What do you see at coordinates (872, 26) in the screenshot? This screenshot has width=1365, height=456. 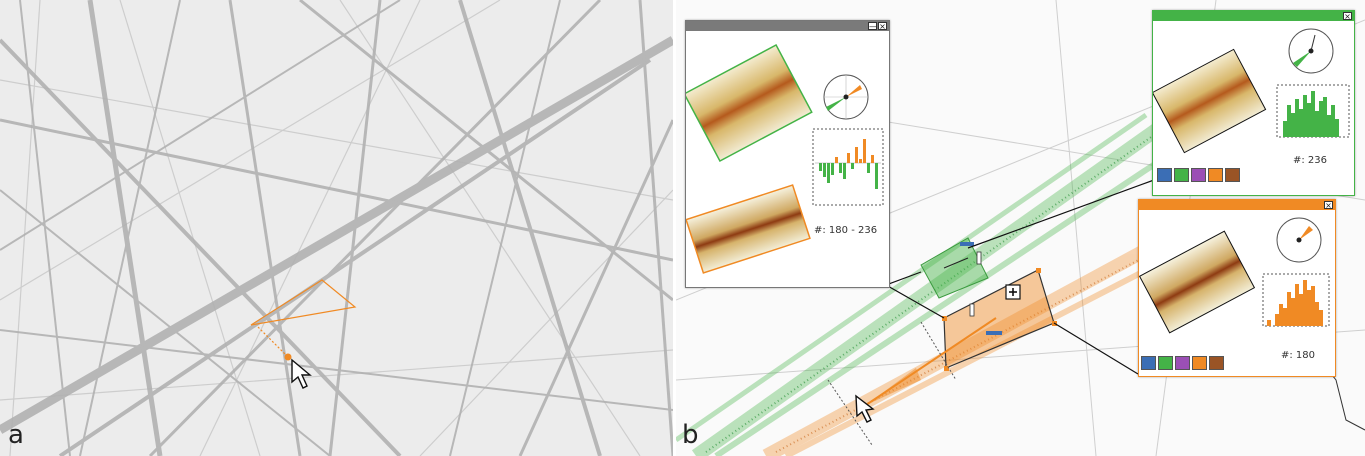 I see `minimize-button: —` at bounding box center [872, 26].